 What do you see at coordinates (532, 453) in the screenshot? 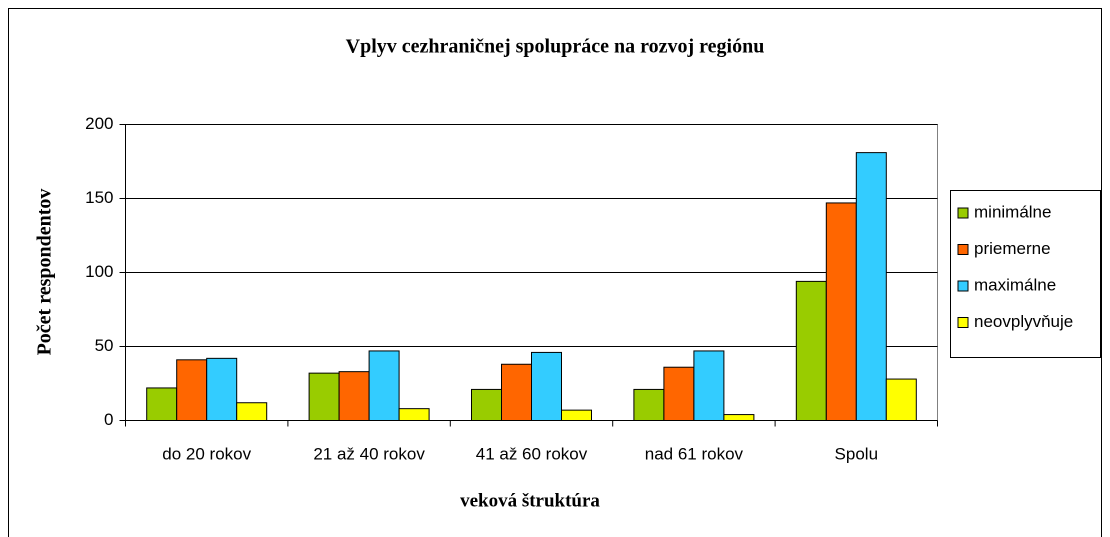
I see `x-tick-label: 41 až 60 rokov` at bounding box center [532, 453].